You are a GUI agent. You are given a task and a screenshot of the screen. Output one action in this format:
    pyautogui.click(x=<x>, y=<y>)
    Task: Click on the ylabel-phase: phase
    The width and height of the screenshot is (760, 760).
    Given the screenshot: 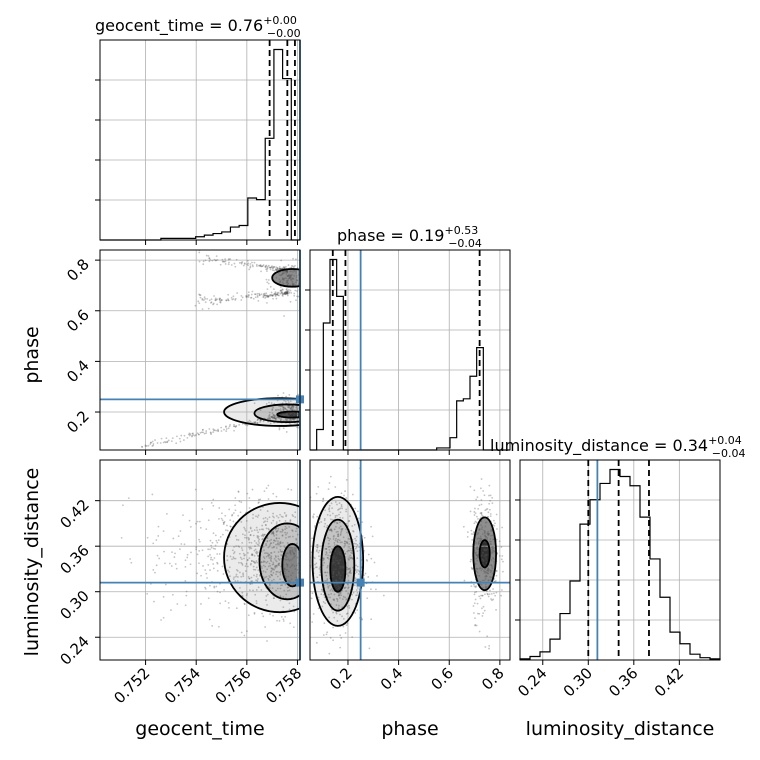 What is the action you would take?
    pyautogui.click(x=32, y=354)
    